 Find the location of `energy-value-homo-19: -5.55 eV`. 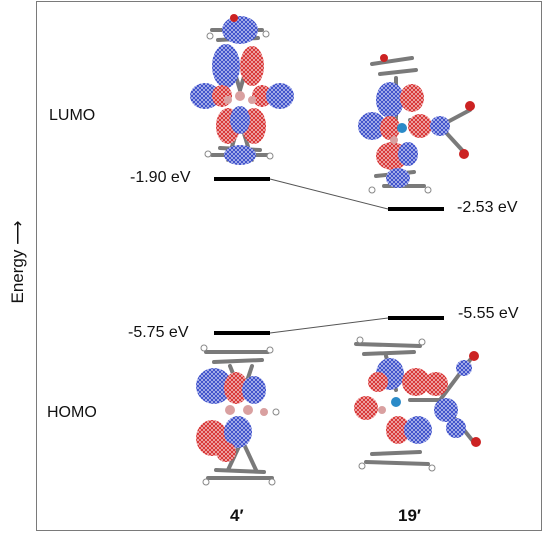

energy-value-homo-19: -5.55 eV is located at coordinates (488, 313).